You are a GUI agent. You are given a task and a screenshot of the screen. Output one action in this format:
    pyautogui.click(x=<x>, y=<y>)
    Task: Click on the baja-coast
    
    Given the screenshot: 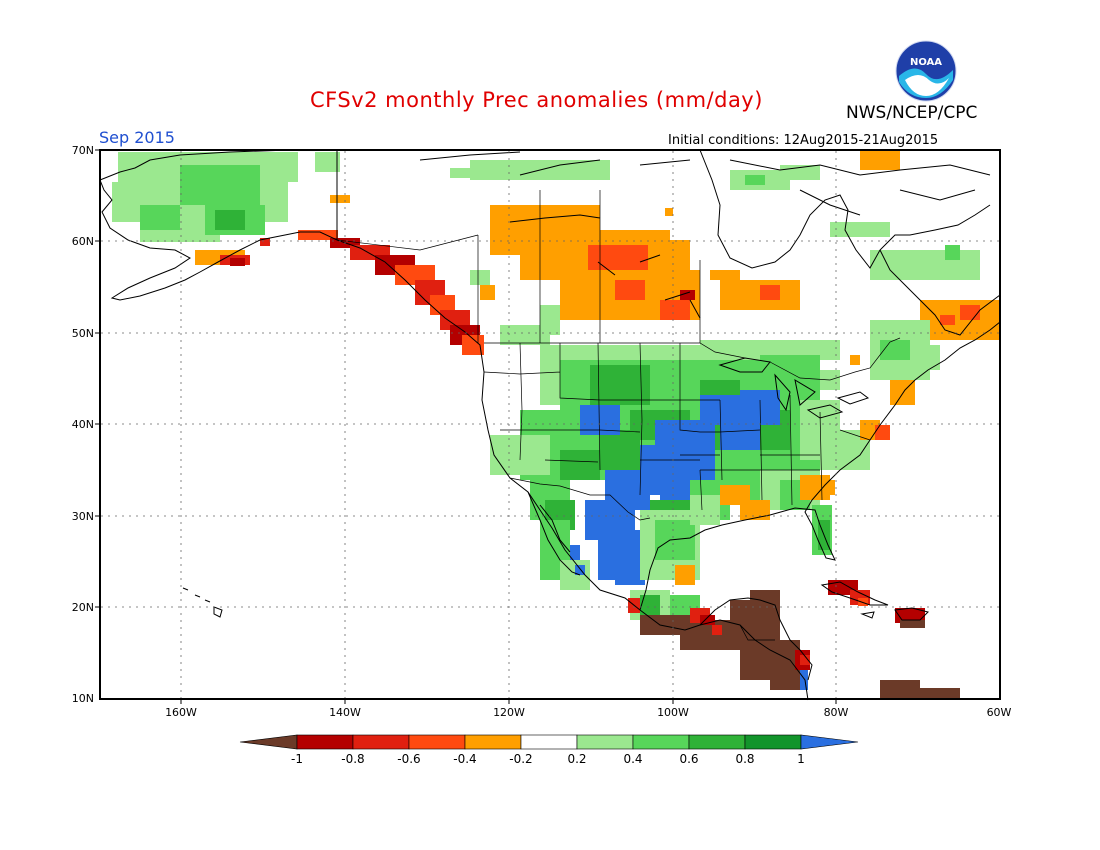 What is the action you would take?
    pyautogui.click(x=554, y=533)
    